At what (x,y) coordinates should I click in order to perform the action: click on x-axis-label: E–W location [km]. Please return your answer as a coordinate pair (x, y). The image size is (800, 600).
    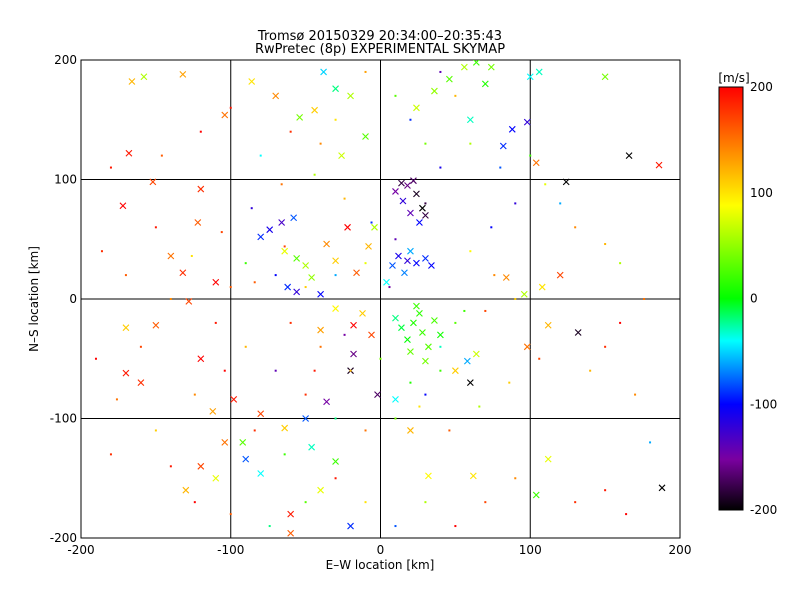
    Looking at the image, I should click on (380, 565).